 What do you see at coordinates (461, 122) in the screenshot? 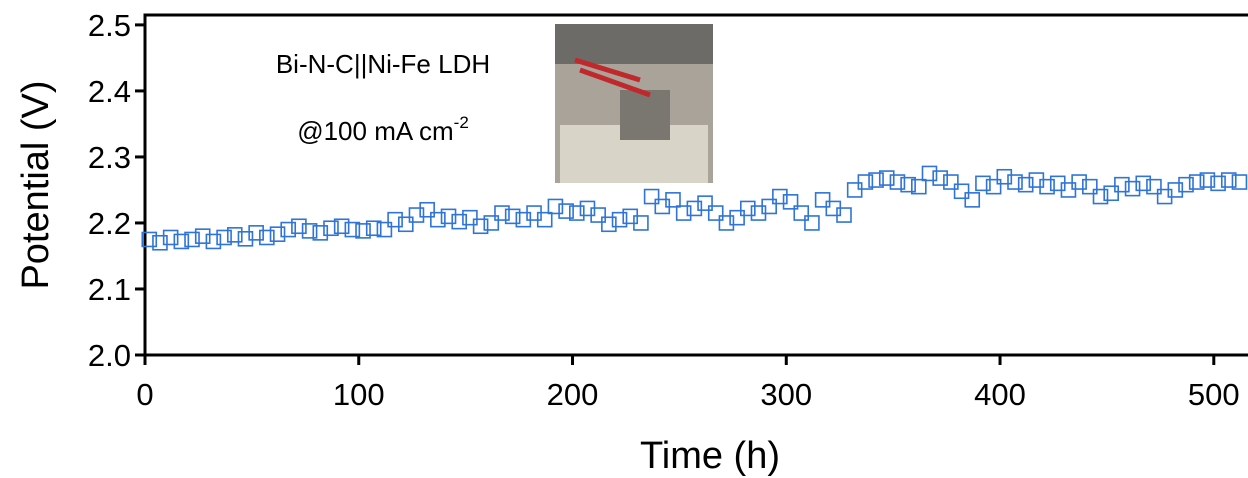
I see `annotation-superscript: -2` at bounding box center [461, 122].